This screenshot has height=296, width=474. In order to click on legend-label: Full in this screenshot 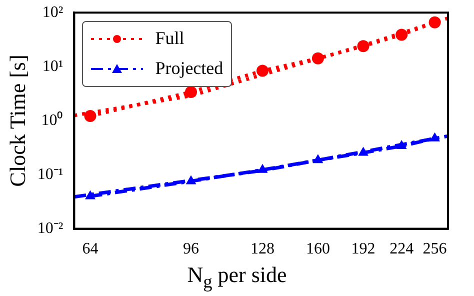, I will do `click(169, 39)`.